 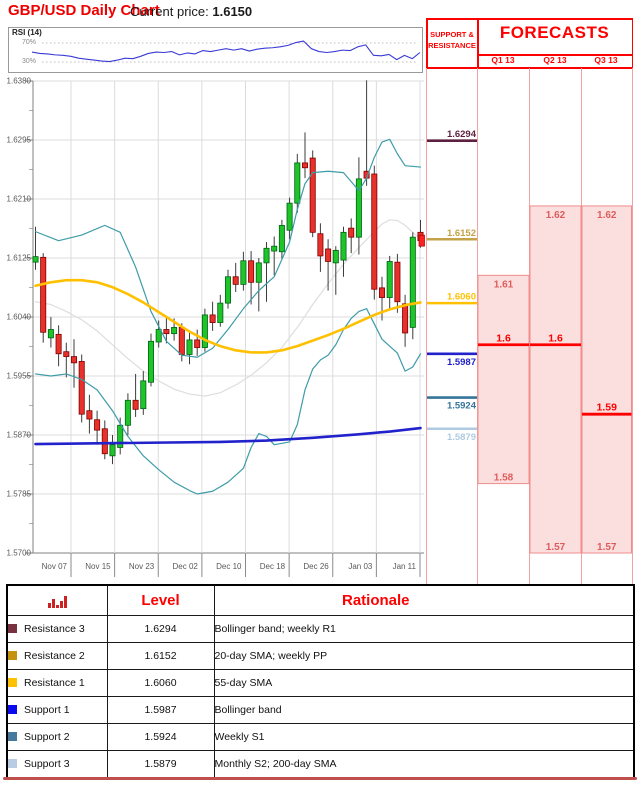 What do you see at coordinates (160, 737) in the screenshot?
I see `level-value-cell: 1.5924` at bounding box center [160, 737].